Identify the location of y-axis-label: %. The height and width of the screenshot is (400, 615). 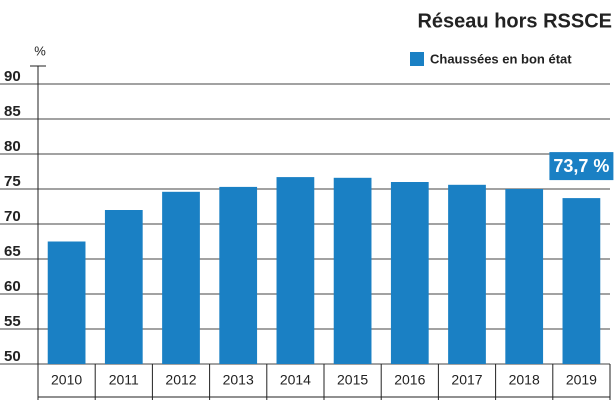
(40, 50).